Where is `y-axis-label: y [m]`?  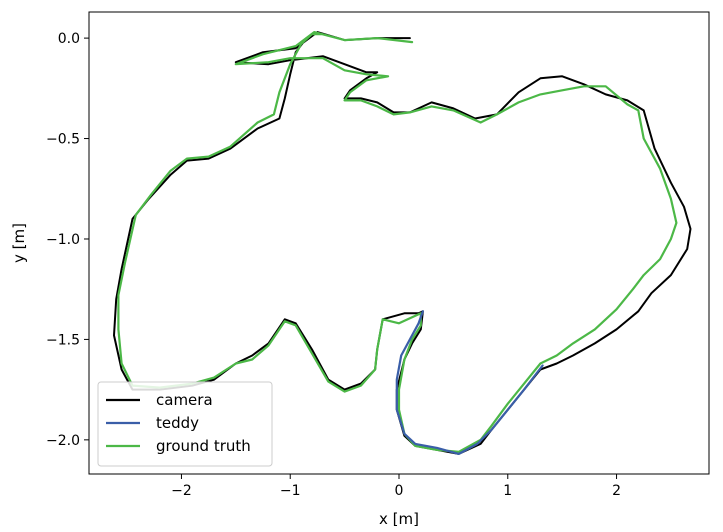
y-axis-label: y [m] is located at coordinates (19, 243).